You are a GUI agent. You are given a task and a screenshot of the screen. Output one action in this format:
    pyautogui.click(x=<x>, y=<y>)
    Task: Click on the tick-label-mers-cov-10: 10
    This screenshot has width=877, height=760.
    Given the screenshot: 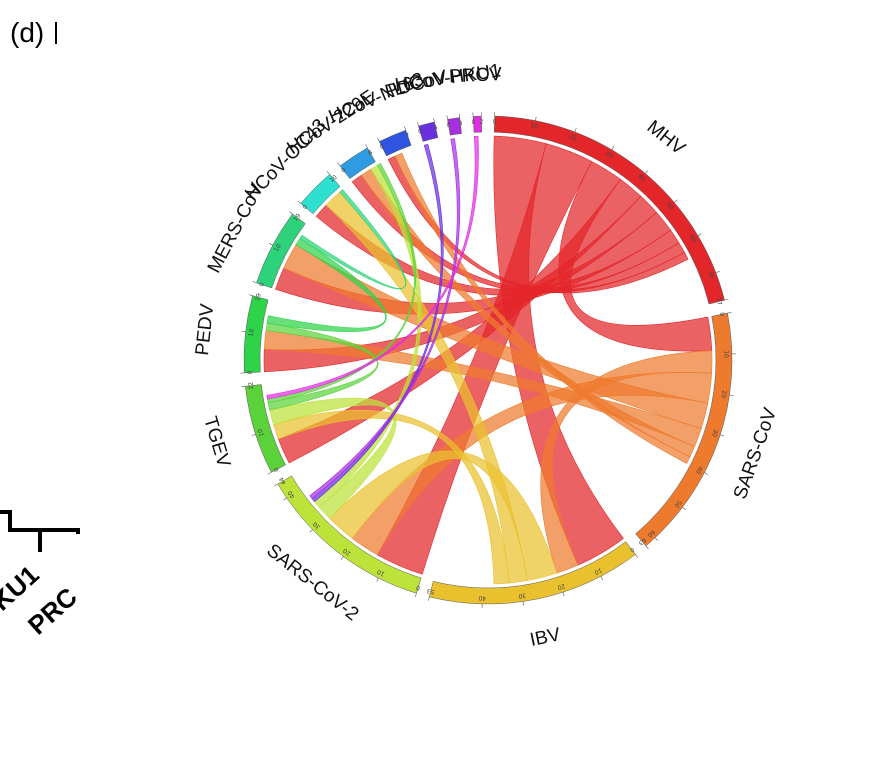 What is the action you would take?
    pyautogui.click(x=278, y=248)
    